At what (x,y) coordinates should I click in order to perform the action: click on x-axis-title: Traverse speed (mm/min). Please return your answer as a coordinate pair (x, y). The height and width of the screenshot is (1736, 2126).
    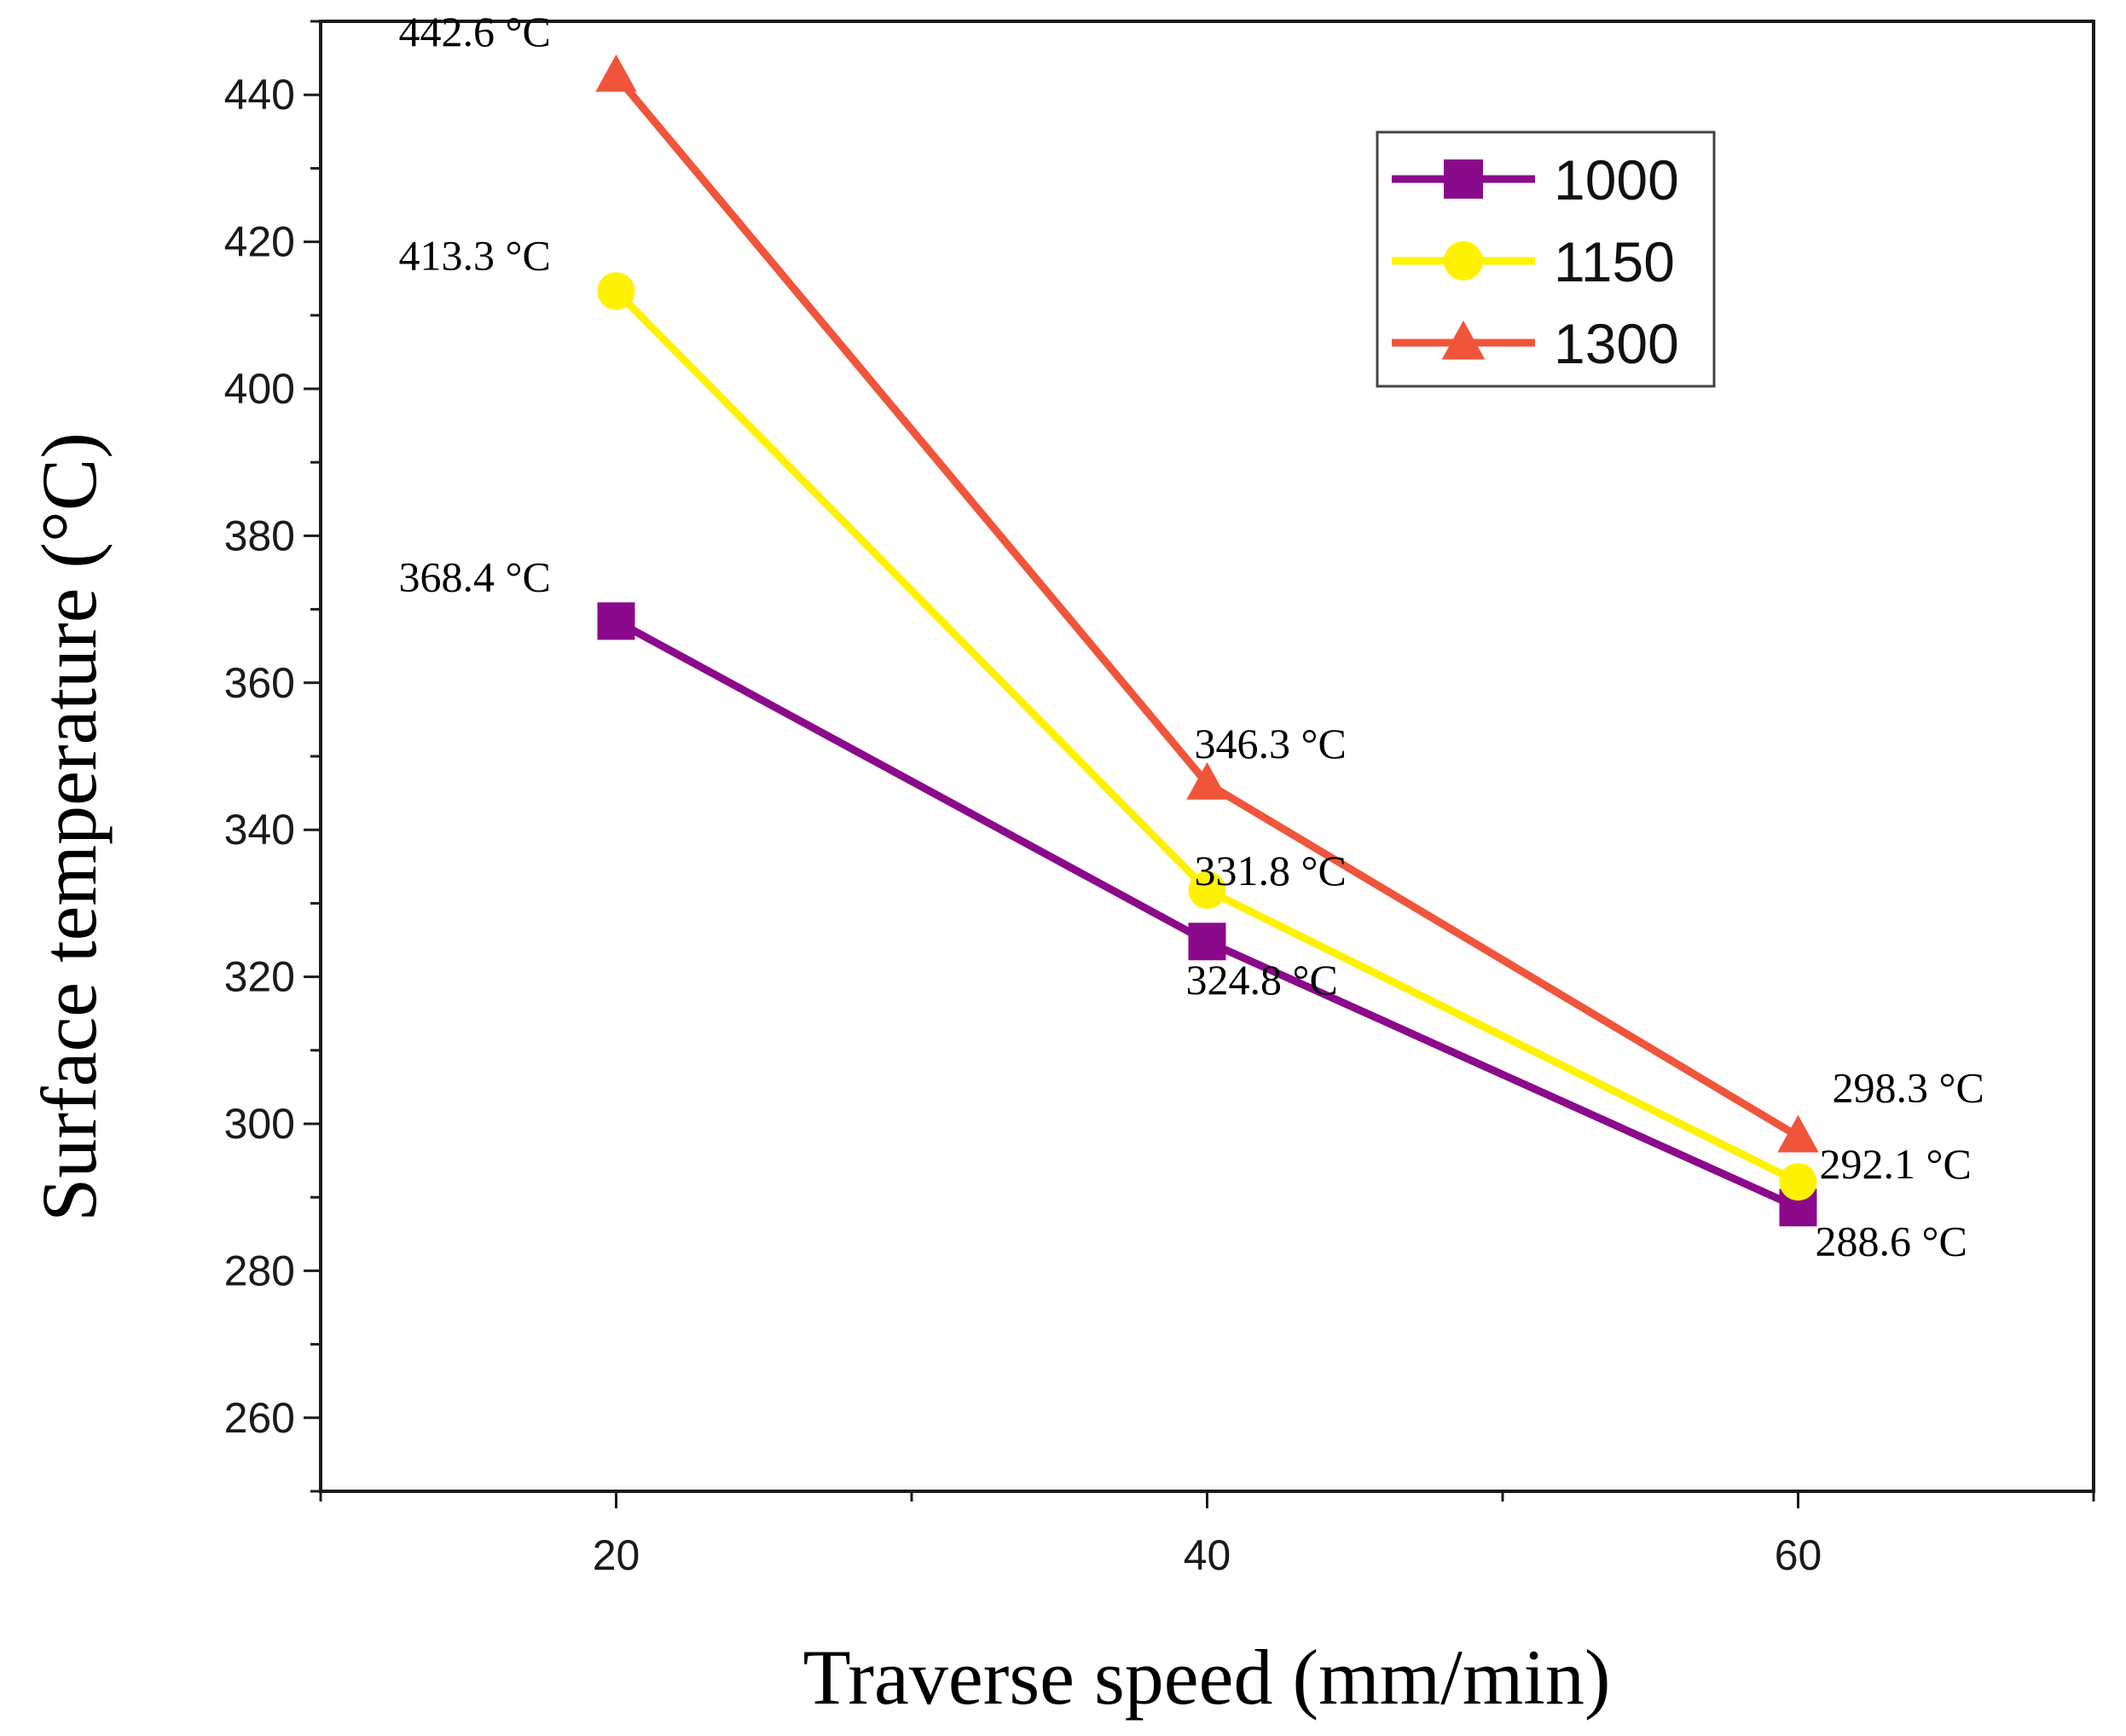
    Looking at the image, I should click on (1206, 1677).